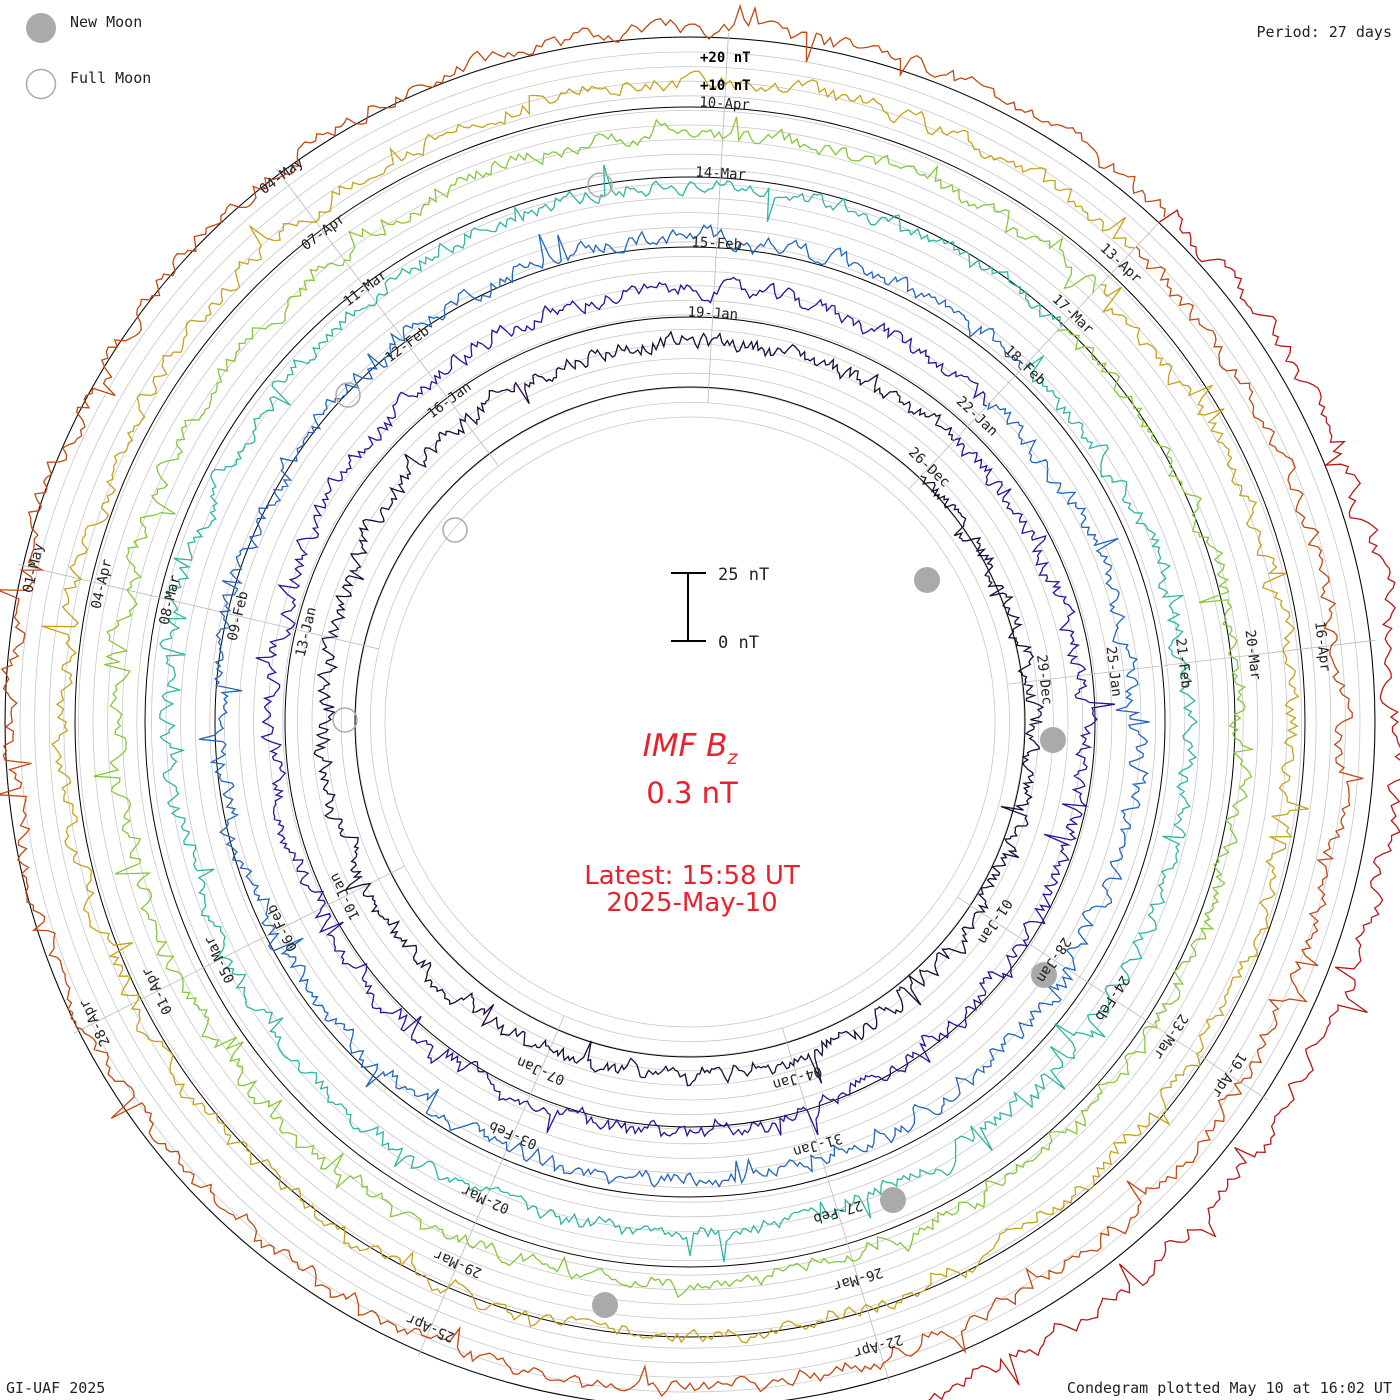 Image resolution: width=1400 pixels, height=1400 pixels. I want to click on plotted-timestamp: Condegram plotted May 10 at 16:02 UT, so click(1229, 1388).